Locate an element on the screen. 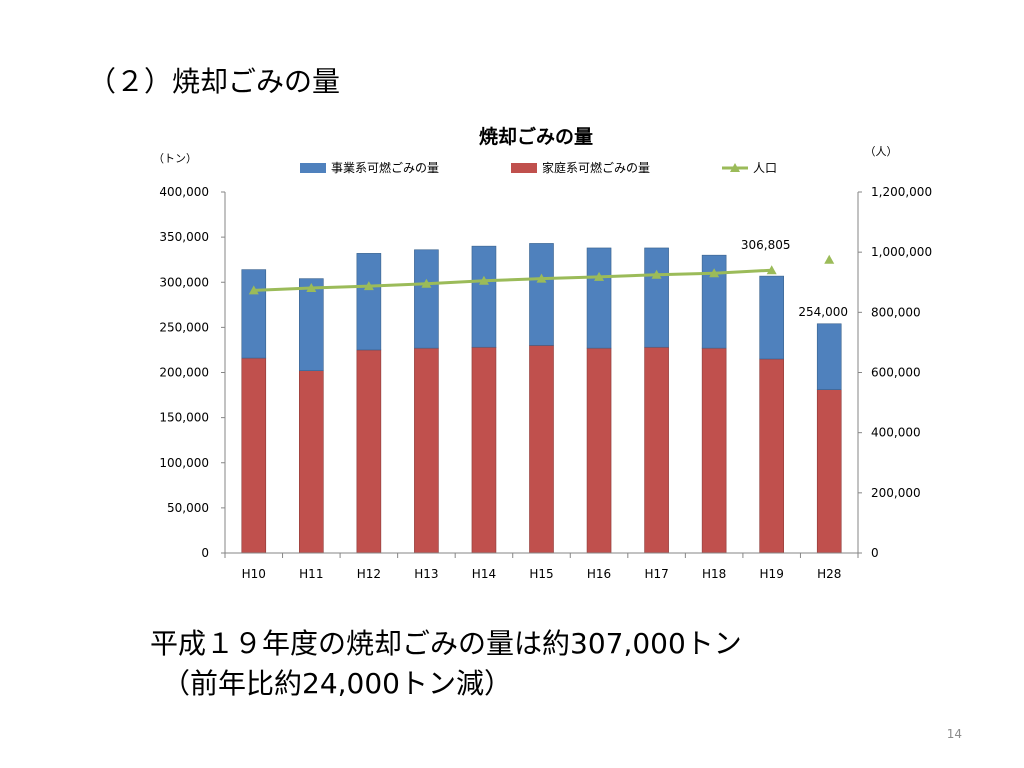 The height and width of the screenshot is (768, 1024). bar-business-H19 is located at coordinates (771, 317).